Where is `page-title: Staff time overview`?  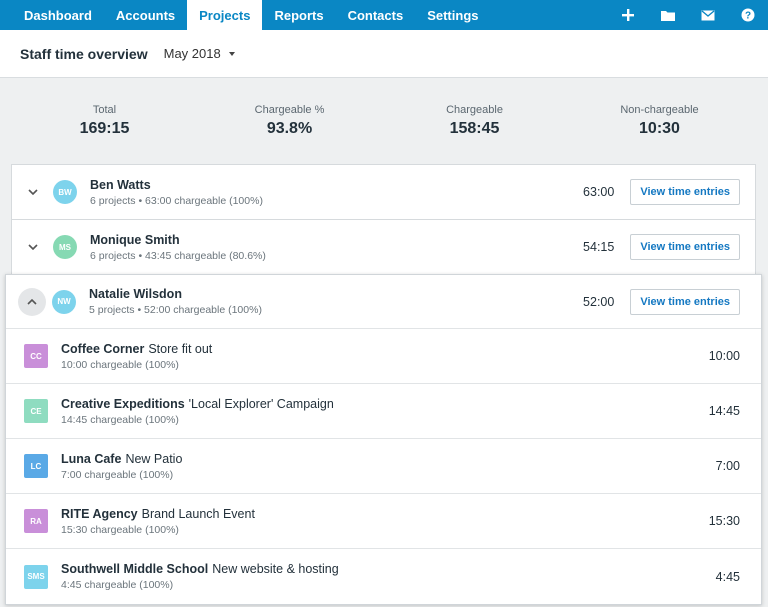
page-title: Staff time overview is located at coordinates (84, 53).